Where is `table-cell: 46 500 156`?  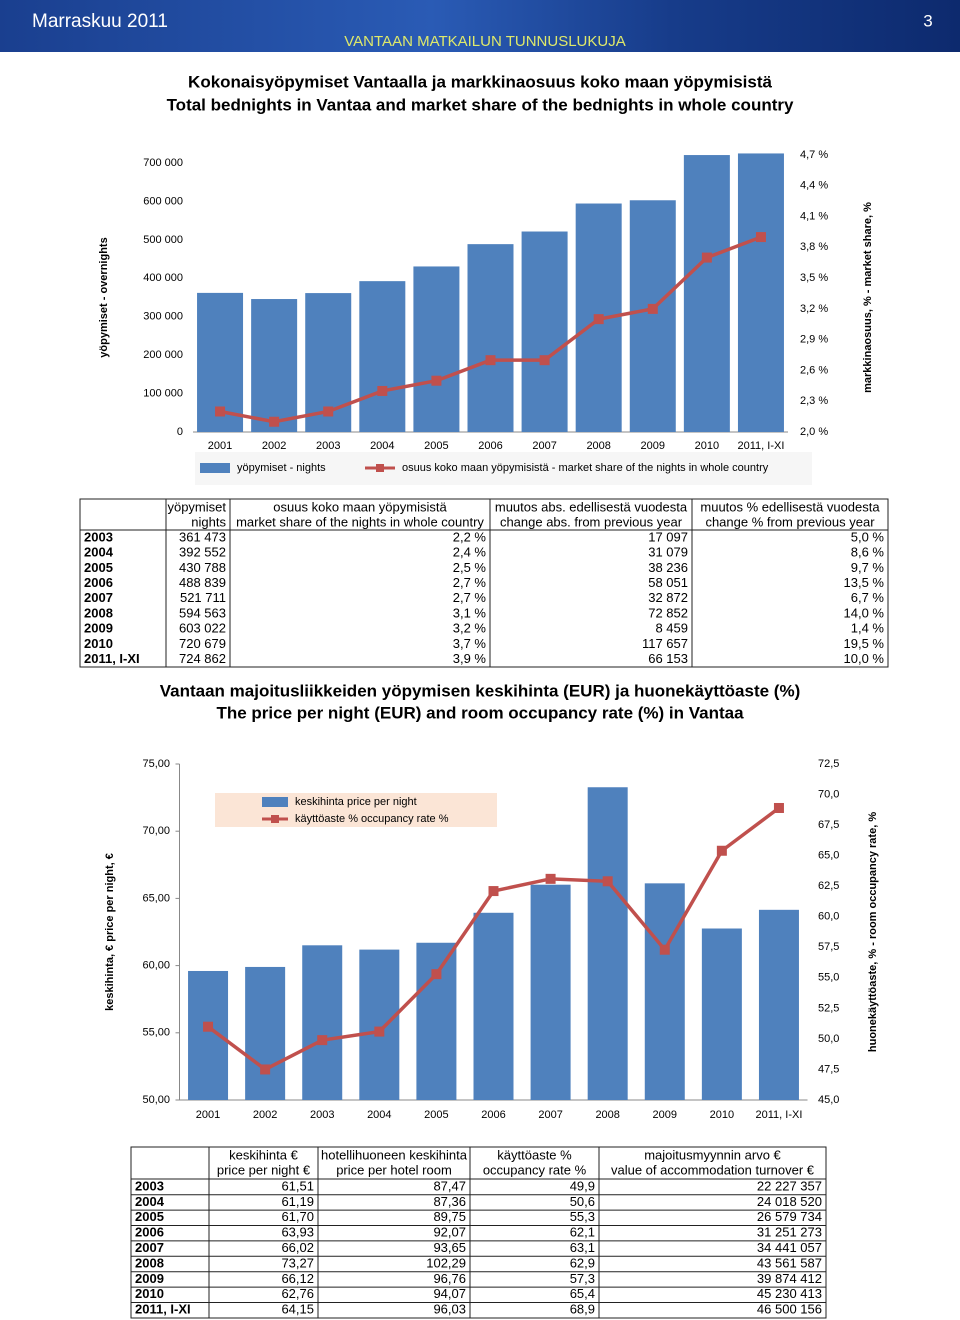 table-cell: 46 500 156 is located at coordinates (789, 1309).